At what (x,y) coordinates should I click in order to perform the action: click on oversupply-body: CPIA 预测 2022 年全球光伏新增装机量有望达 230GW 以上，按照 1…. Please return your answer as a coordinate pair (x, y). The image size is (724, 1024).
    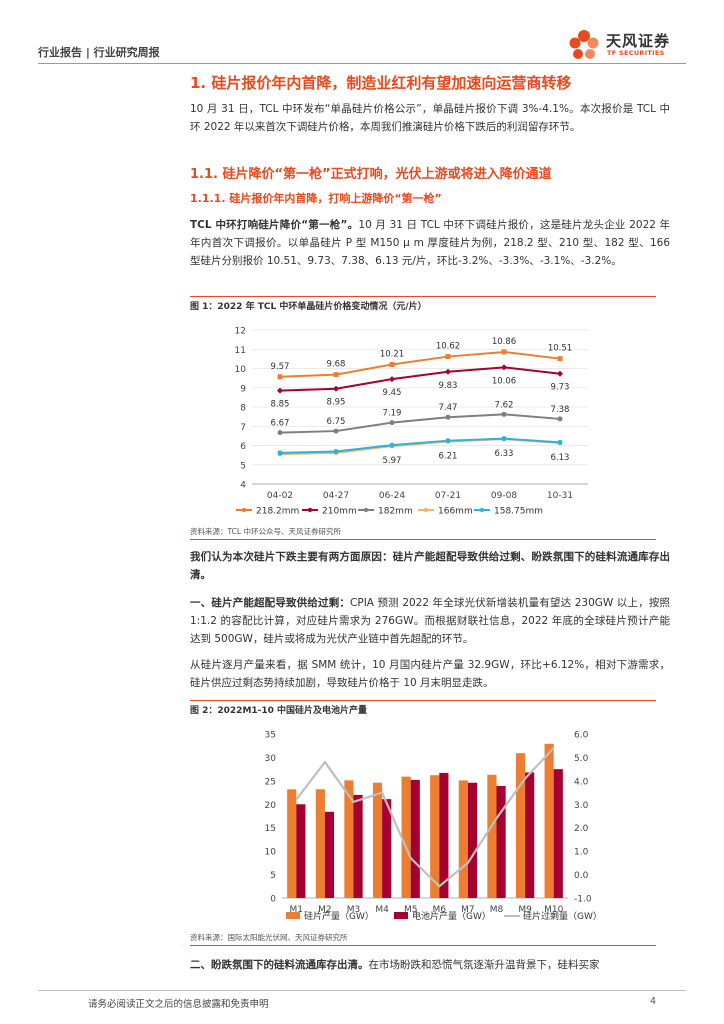
    Looking at the image, I should click on (430, 621).